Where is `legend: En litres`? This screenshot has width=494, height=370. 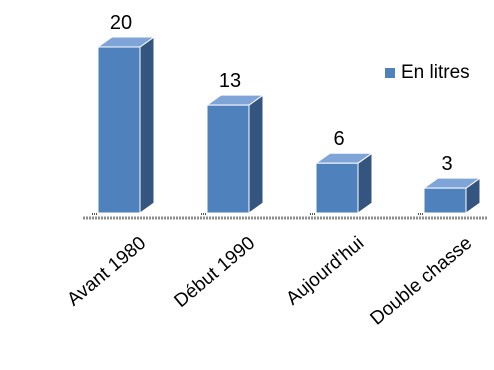
legend: En litres is located at coordinates (427, 73).